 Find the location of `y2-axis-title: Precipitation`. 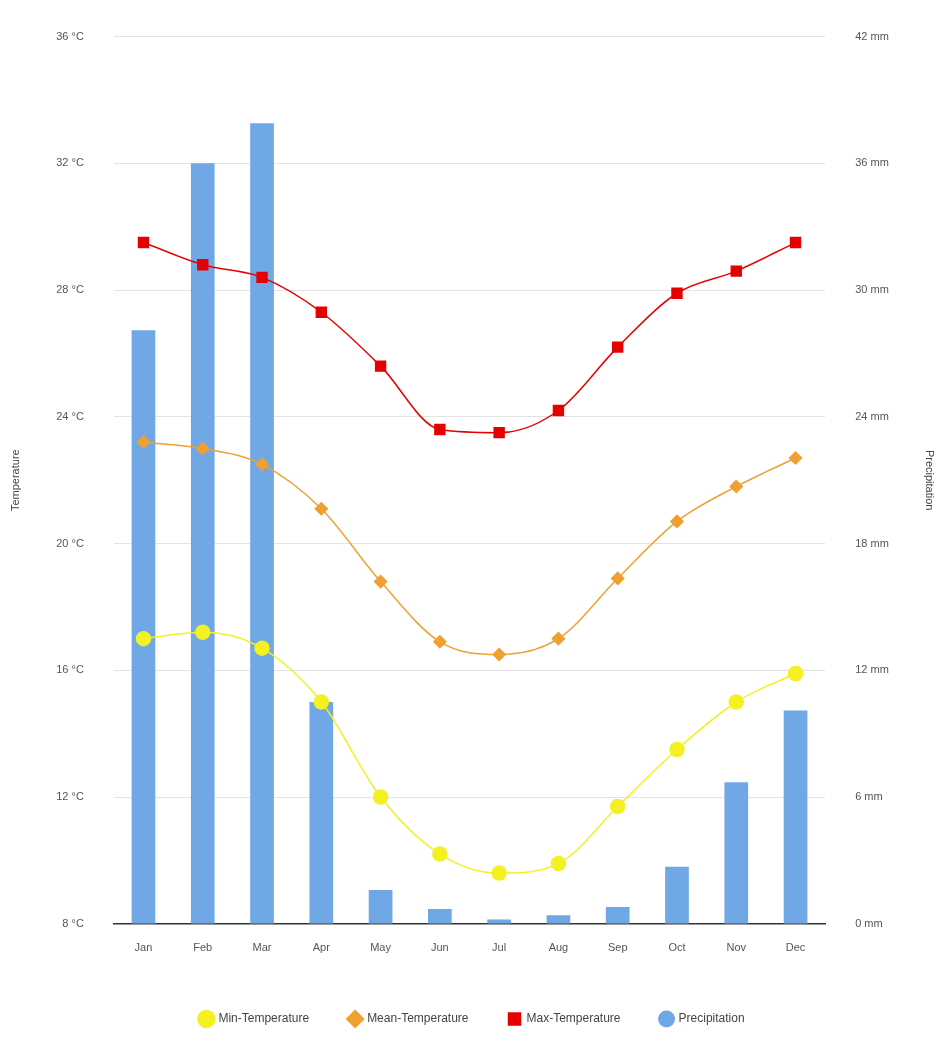

y2-axis-title: Precipitation is located at coordinates (930, 480).